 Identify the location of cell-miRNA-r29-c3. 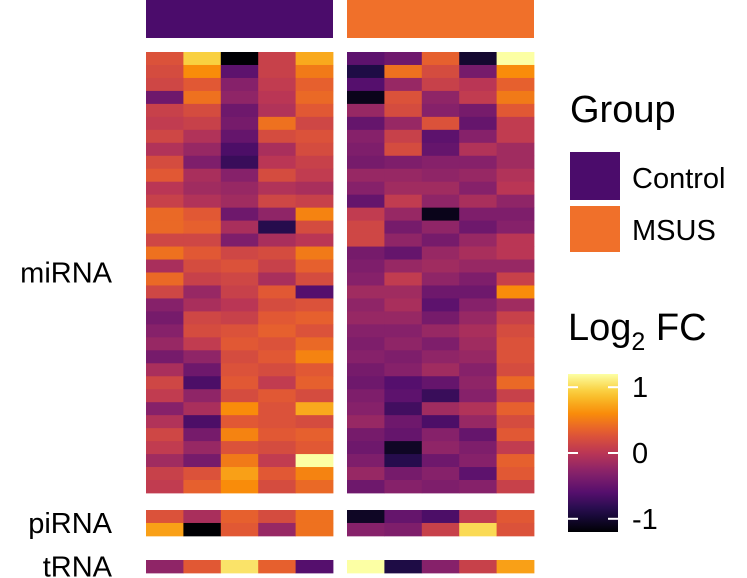
(277, 435).